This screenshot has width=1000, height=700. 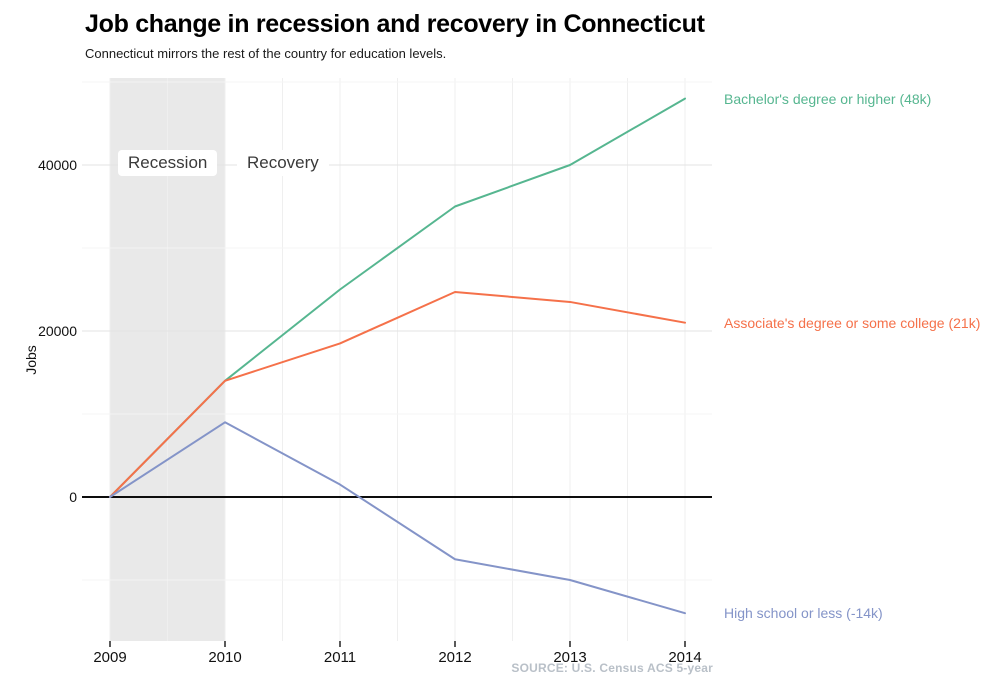 What do you see at coordinates (852, 322) in the screenshot?
I see `series-label-associates-degree-or-some-college: Associate's degree or some college (21k)` at bounding box center [852, 322].